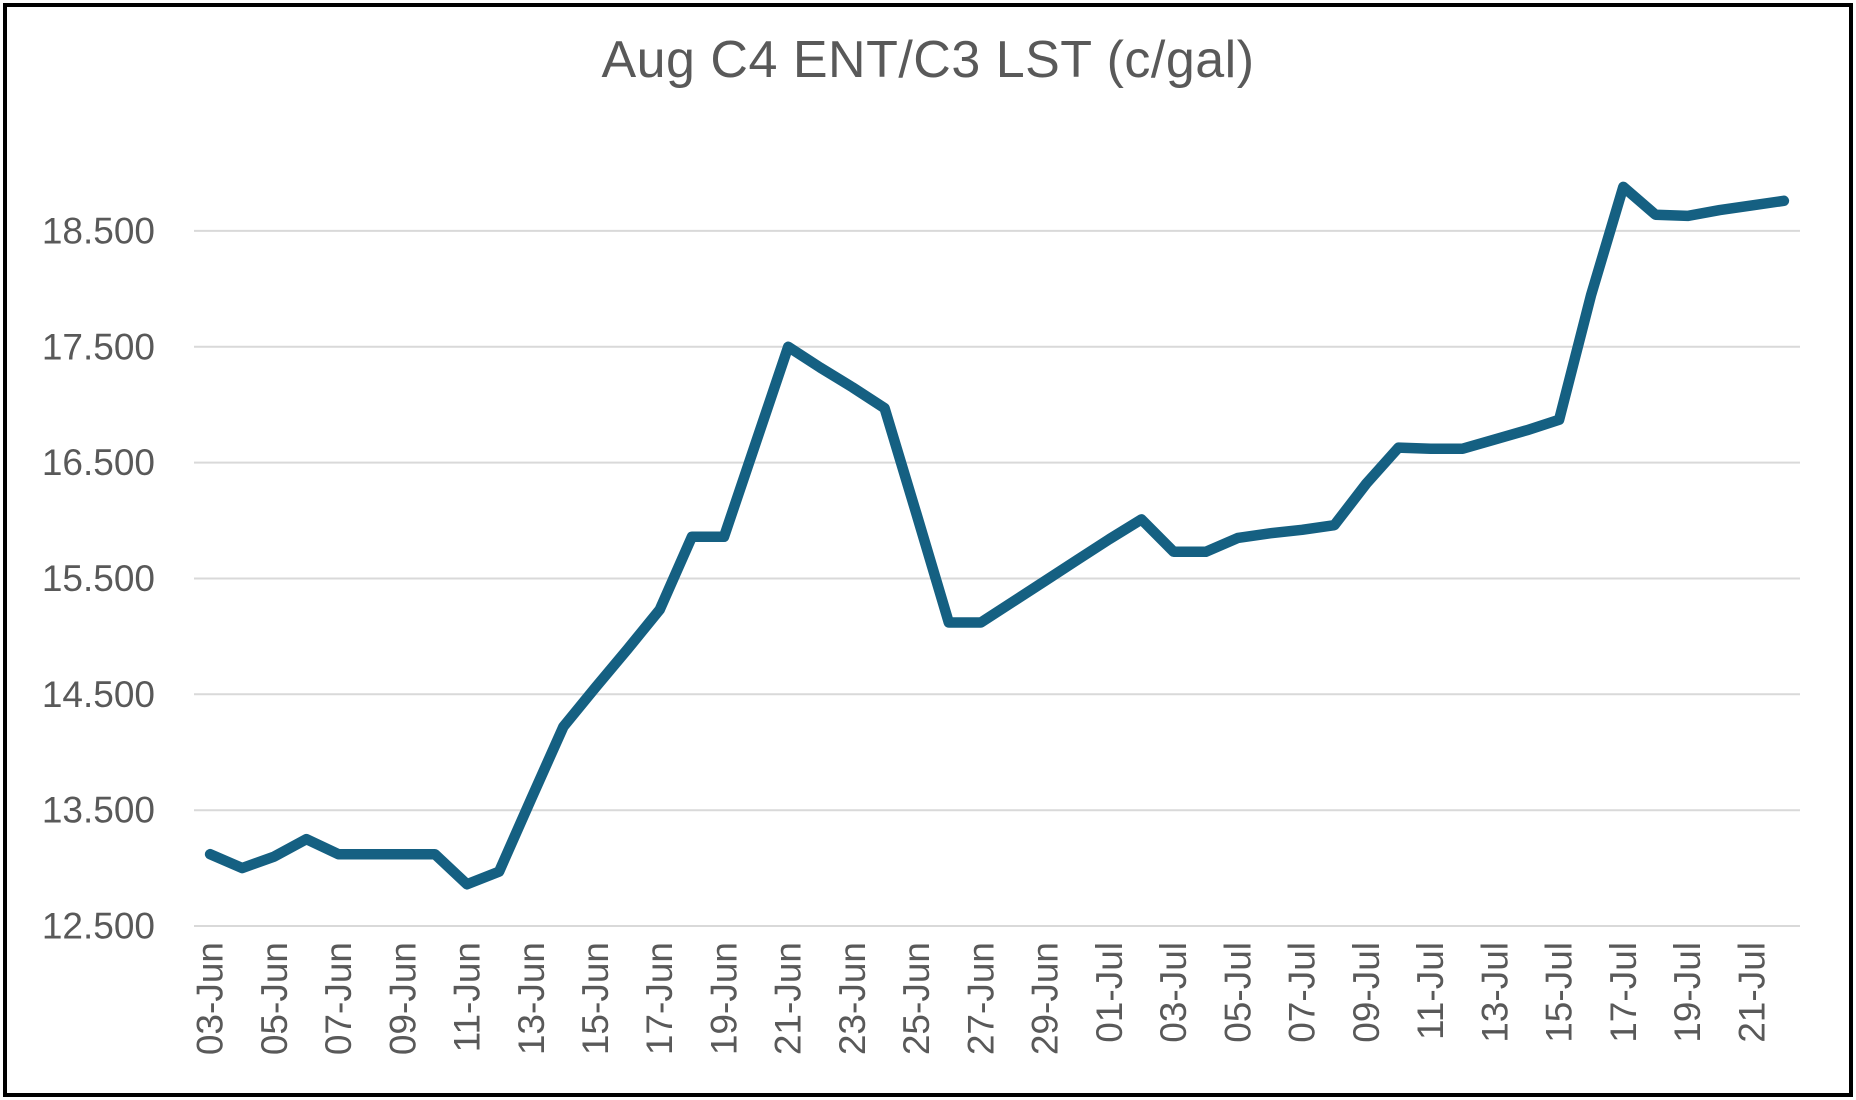  I want to click on x-axis-label: 01-Jul, so click(1109, 992).